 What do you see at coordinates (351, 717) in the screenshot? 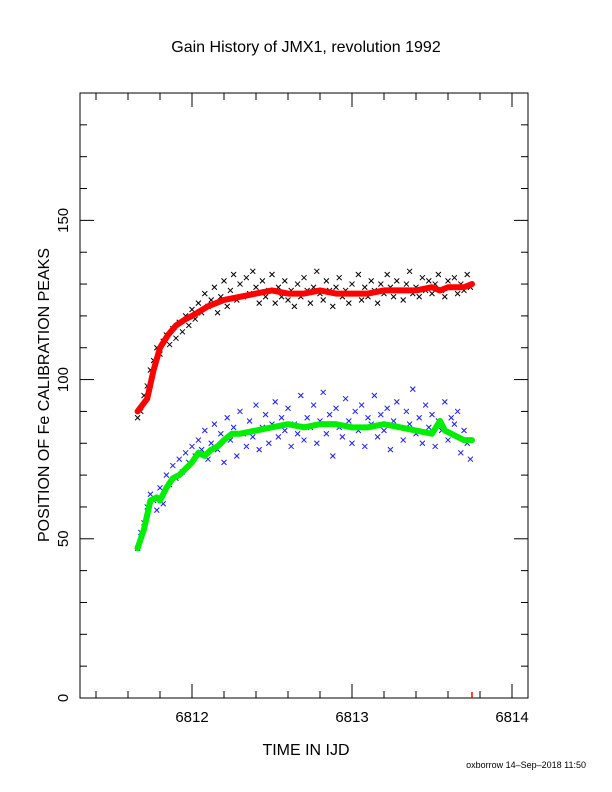
I see `x-tick-label: 6813` at bounding box center [351, 717].